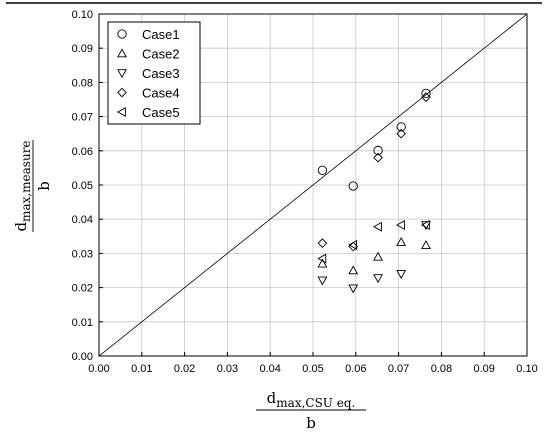  Describe the element at coordinates (355, 369) in the screenshot. I see `x-tick-label: 0.06` at that location.